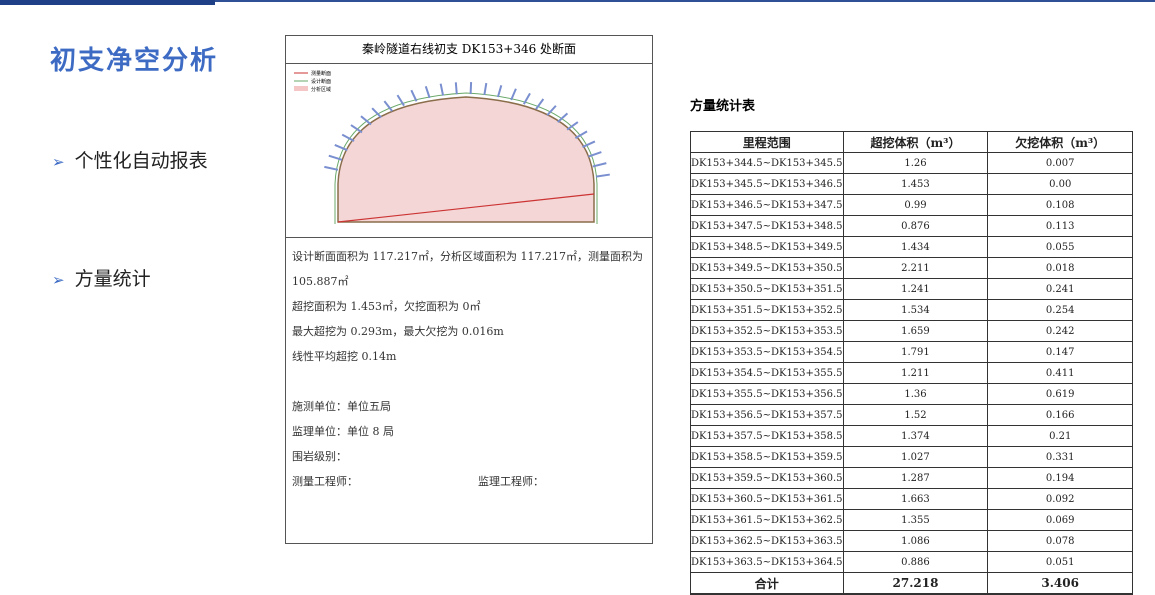  What do you see at coordinates (915, 499) in the screenshot?
I see `table-cell: 1.663` at bounding box center [915, 499].